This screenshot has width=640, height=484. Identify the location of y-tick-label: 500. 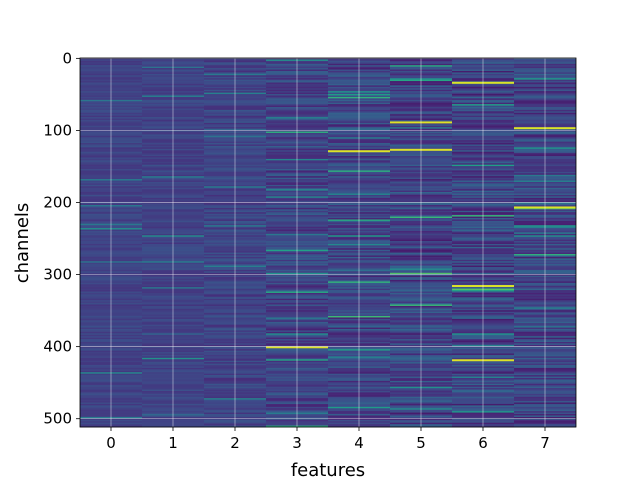
(57, 419).